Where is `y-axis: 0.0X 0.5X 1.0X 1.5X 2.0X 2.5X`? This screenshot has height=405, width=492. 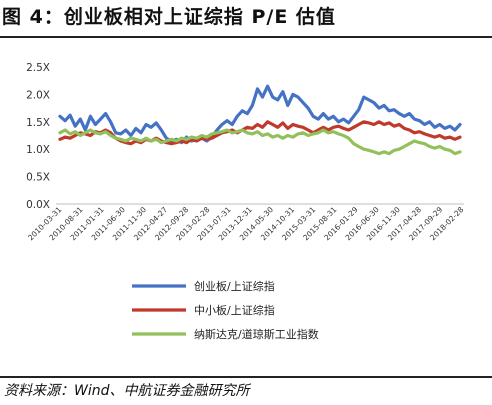
y-axis: 0.0X 0.5X 1.0X 1.5X 2.0X 2.5X is located at coordinates (38, 136).